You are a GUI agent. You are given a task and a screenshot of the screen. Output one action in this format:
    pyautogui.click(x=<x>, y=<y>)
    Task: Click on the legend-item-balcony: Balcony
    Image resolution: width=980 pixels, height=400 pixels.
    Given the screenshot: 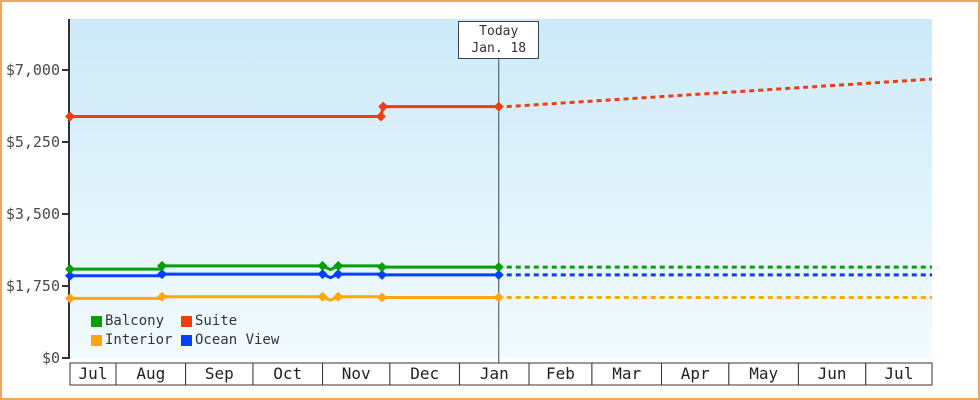 What is the action you would take?
    pyautogui.click(x=136, y=321)
    